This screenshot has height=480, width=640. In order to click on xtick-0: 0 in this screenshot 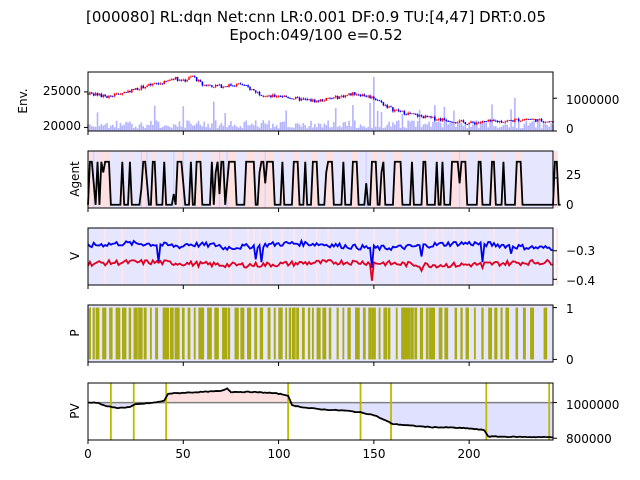, I will do `click(88, 454)`.